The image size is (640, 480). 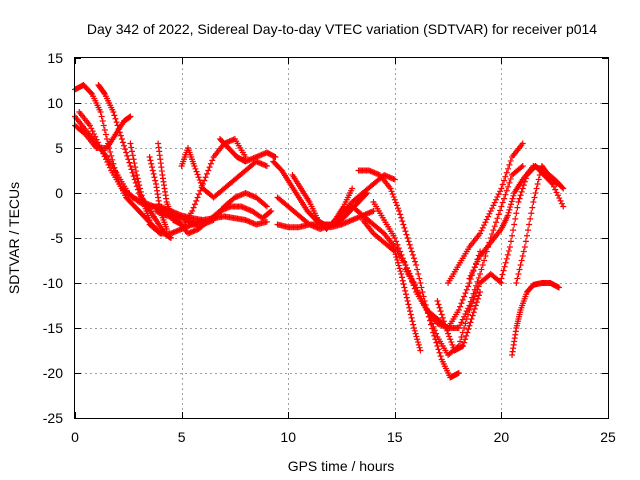 I want to click on x-tick-label: 10, so click(x=288, y=437).